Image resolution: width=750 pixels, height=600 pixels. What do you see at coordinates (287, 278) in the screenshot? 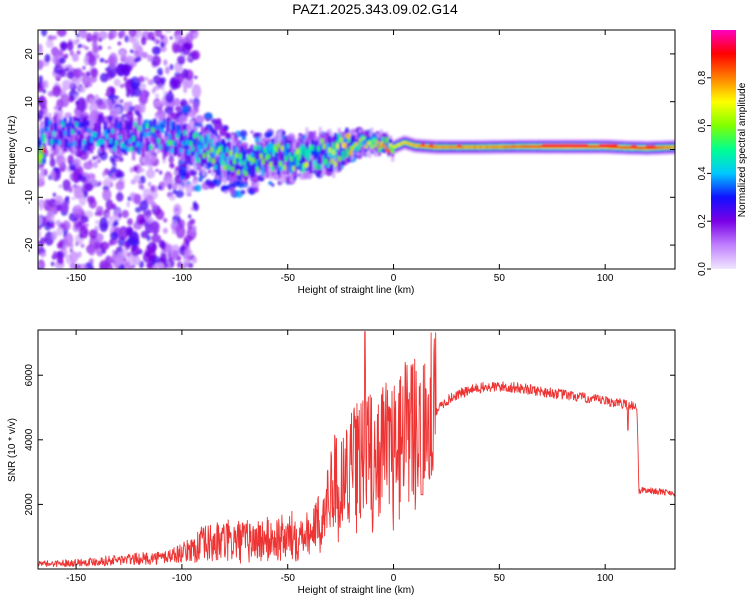
I see `x-tick-label: -50` at bounding box center [287, 278].